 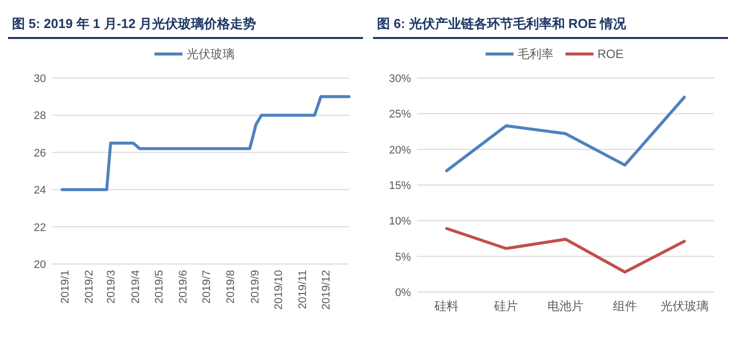 I want to click on y-tick-label: 5%, so click(x=403, y=257).